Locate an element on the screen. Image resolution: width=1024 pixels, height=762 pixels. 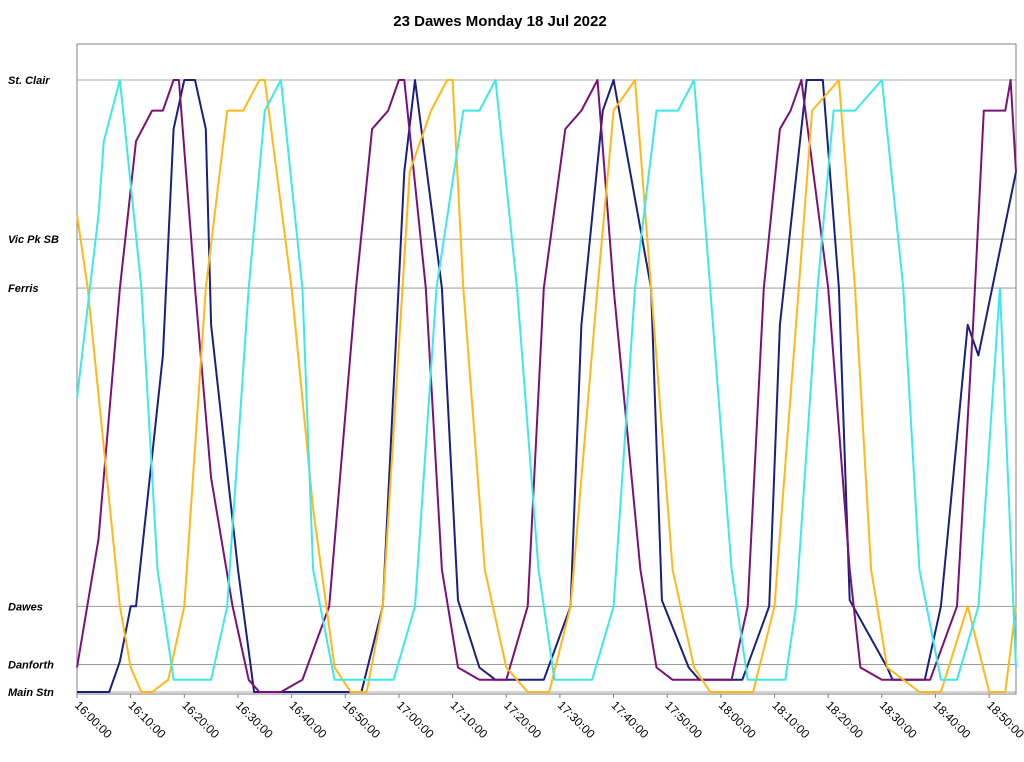
x-tick-label: 17:00:00 is located at coordinates (415, 719).